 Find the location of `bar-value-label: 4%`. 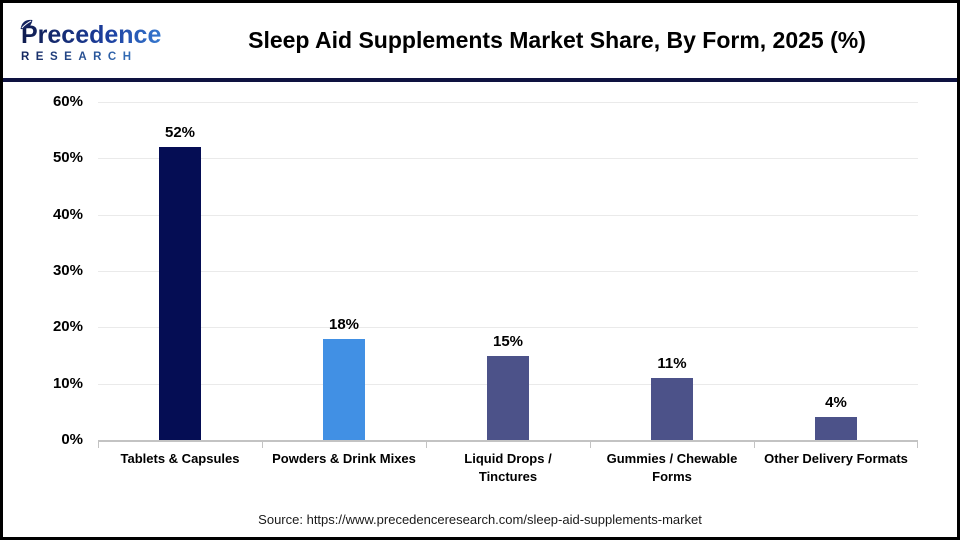

bar-value-label: 4% is located at coordinates (836, 403).